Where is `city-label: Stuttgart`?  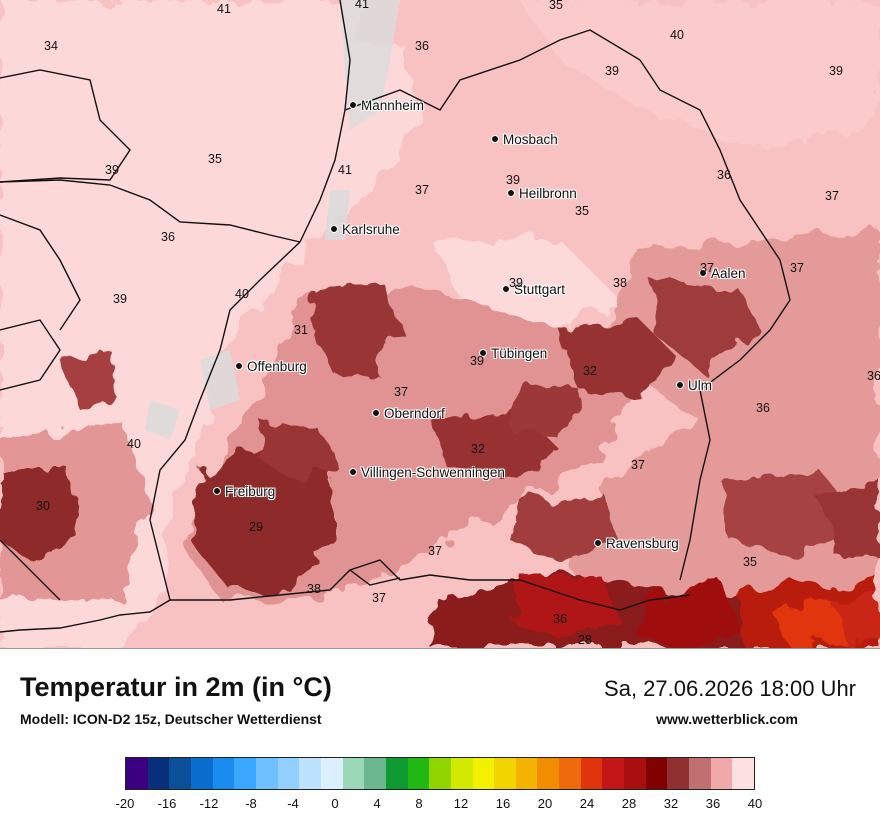 city-label: Stuttgart is located at coordinates (533, 289).